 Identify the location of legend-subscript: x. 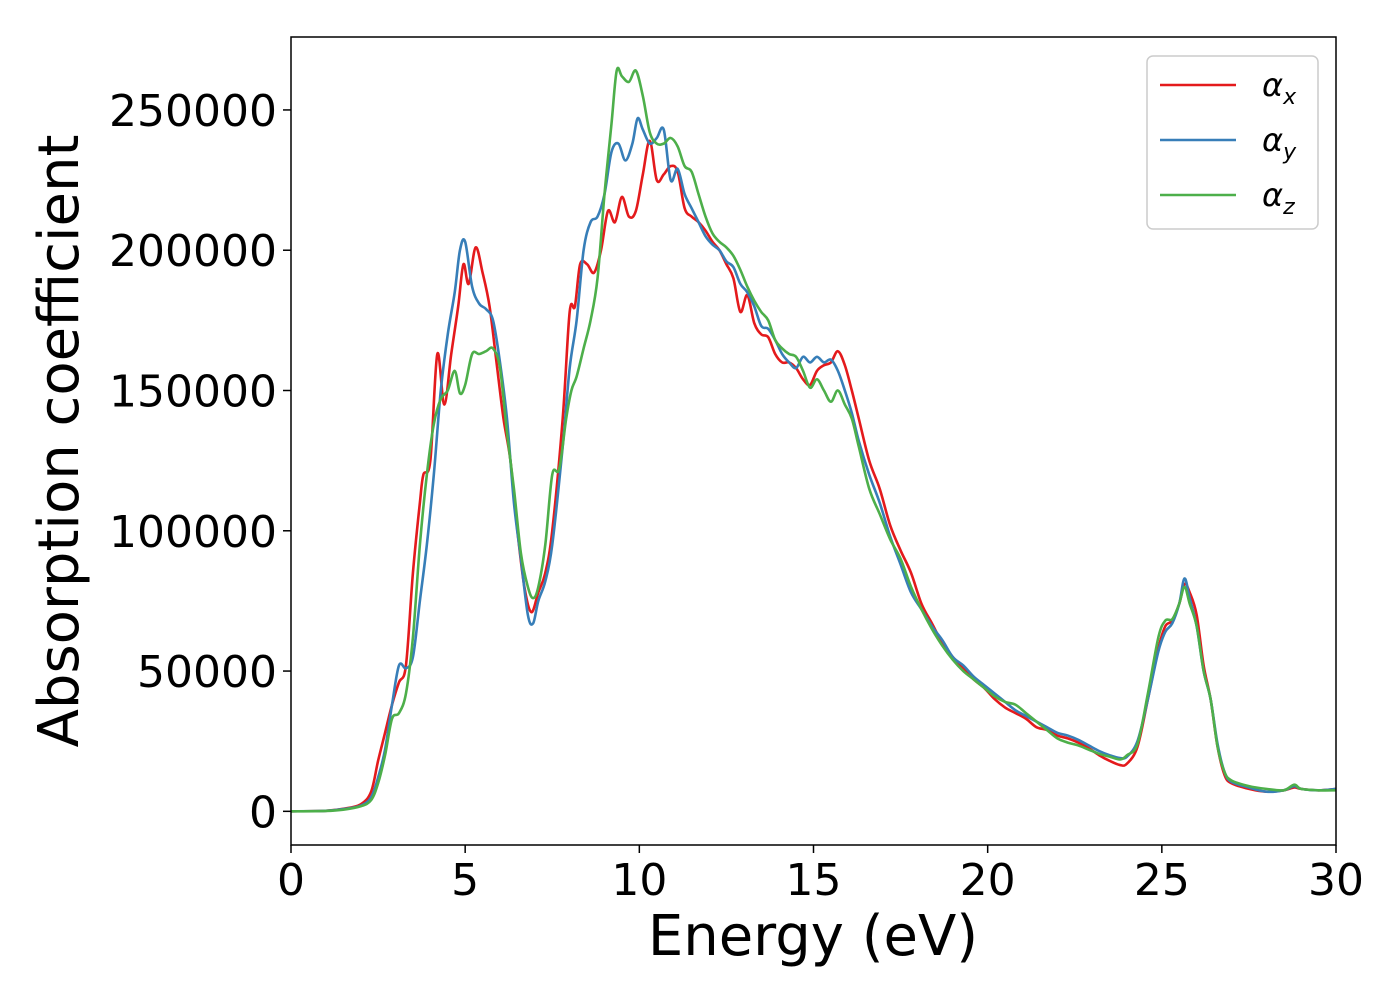
(1289, 97).